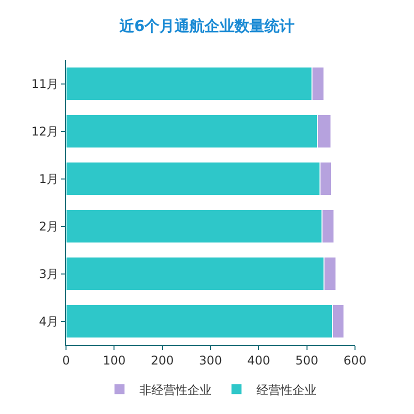 The image size is (414, 414). What do you see at coordinates (355, 360) in the screenshot?
I see `x-tick-label: 600` at bounding box center [355, 360].